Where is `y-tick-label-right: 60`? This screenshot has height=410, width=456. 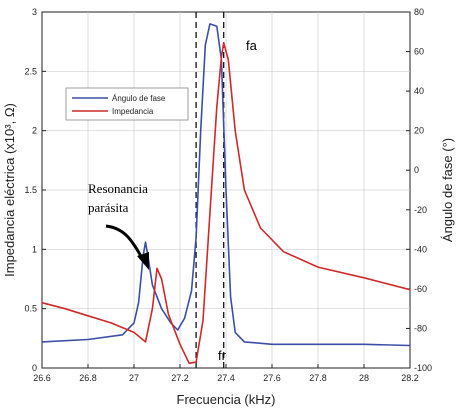
y-tick-label-right: 60 is located at coordinates (419, 52).